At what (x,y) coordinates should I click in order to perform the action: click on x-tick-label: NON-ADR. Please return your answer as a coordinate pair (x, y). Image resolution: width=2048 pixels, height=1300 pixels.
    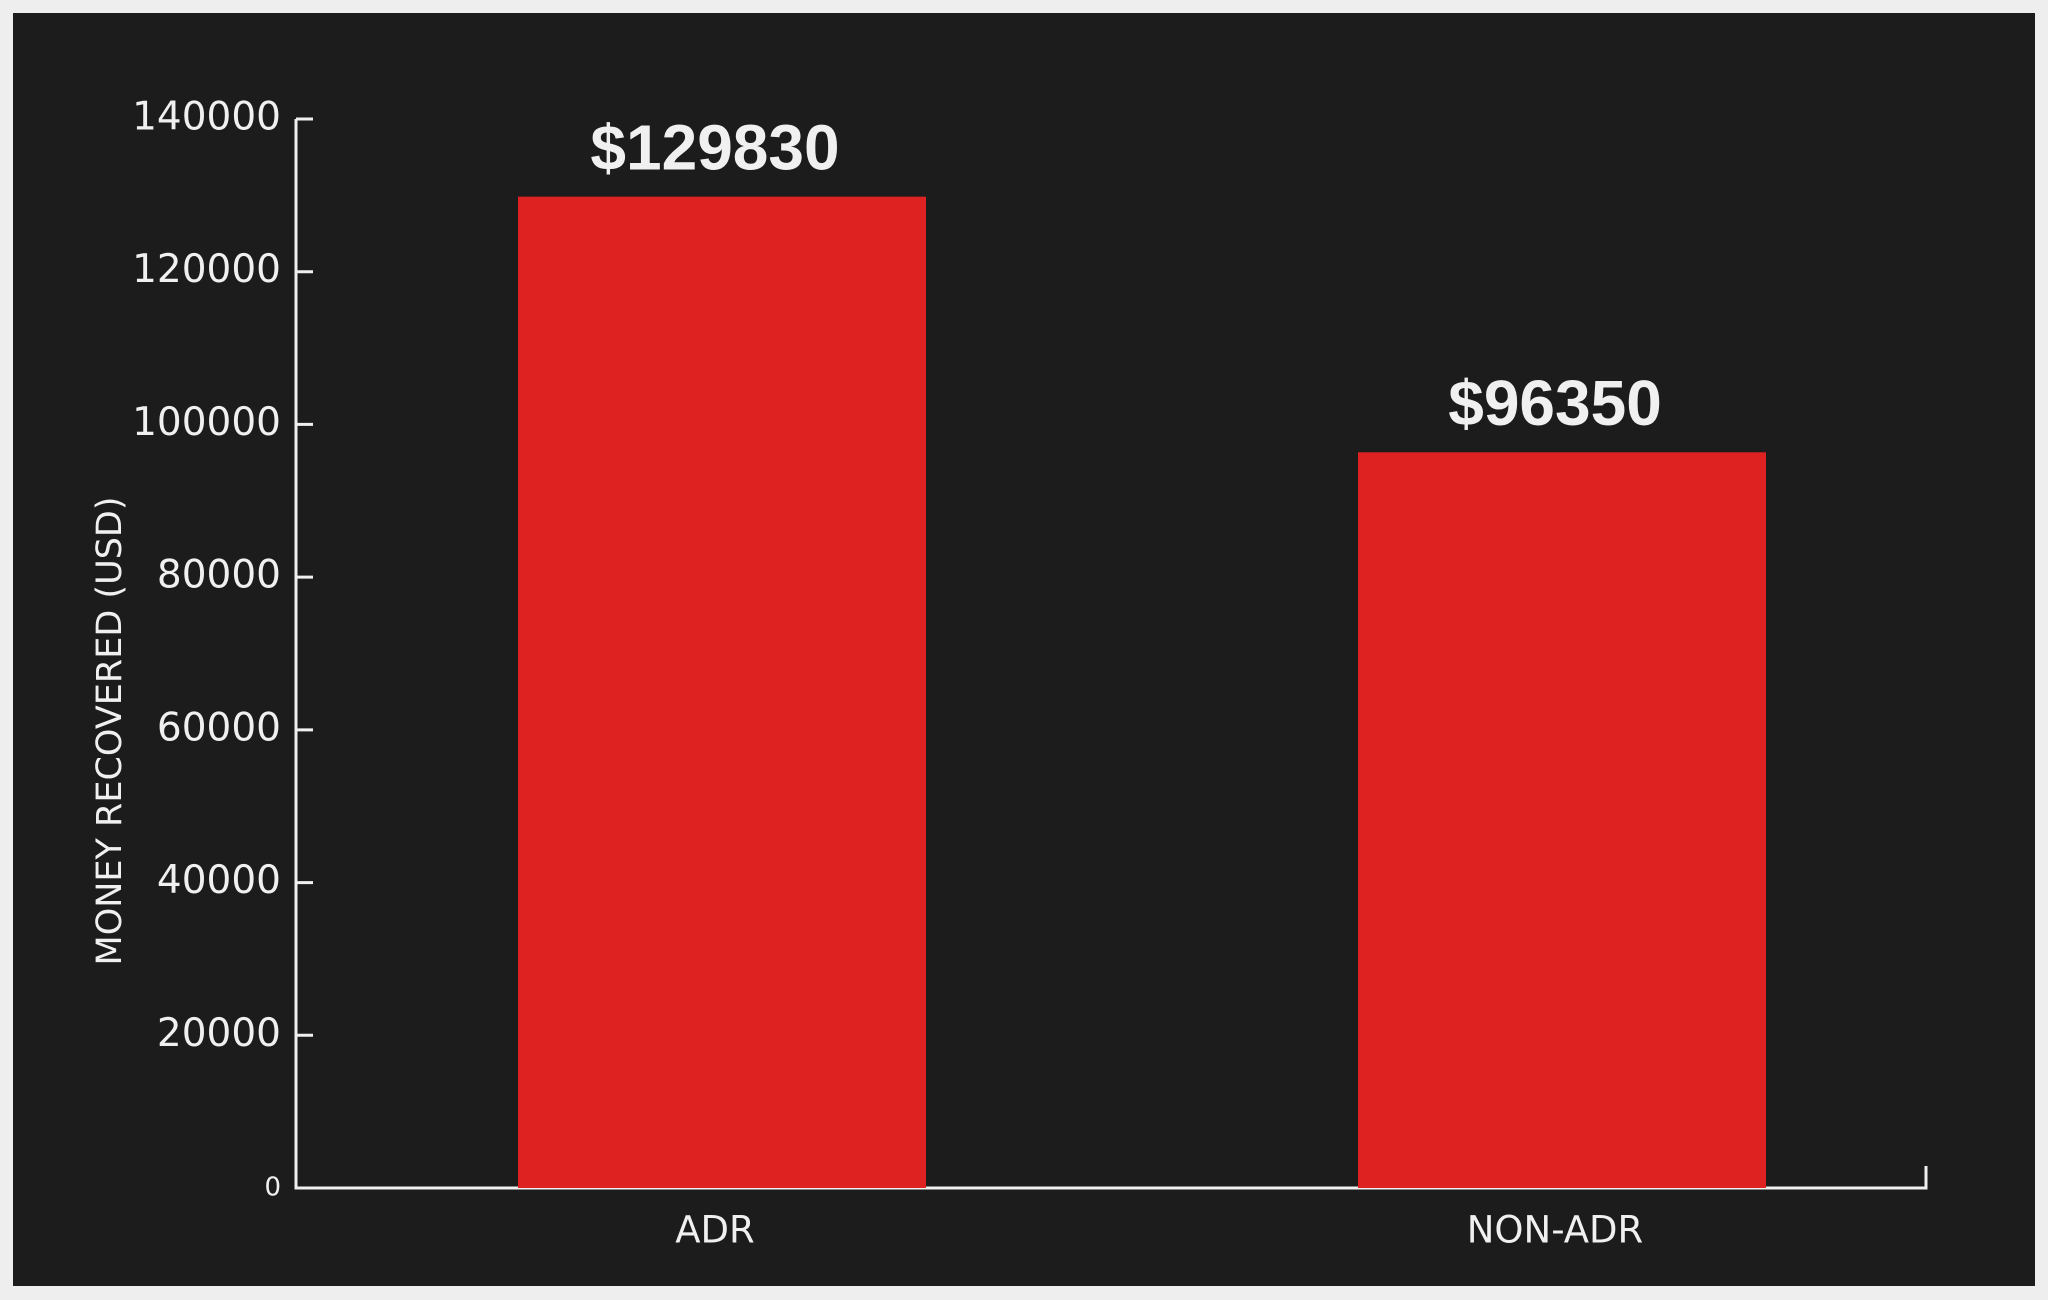
    Looking at the image, I should click on (1555, 1230).